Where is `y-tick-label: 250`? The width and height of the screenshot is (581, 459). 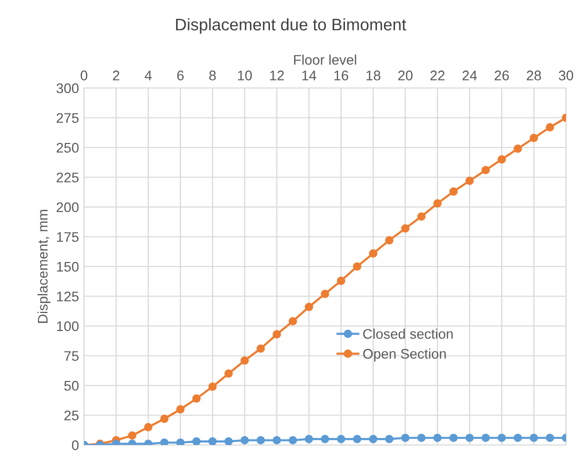
y-tick-label: 250 is located at coordinates (67, 147).